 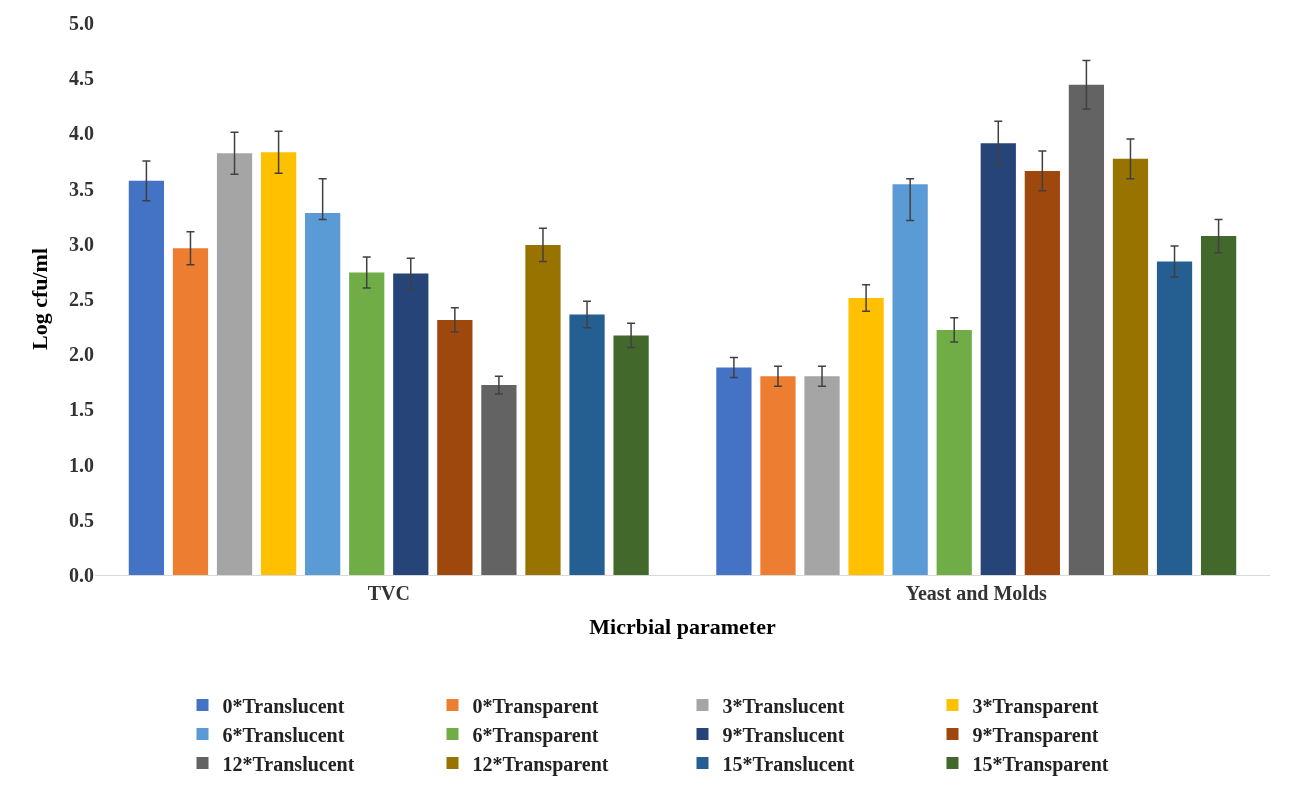 I want to click on y-axis-title: Log cfu/ml, so click(x=39, y=299).